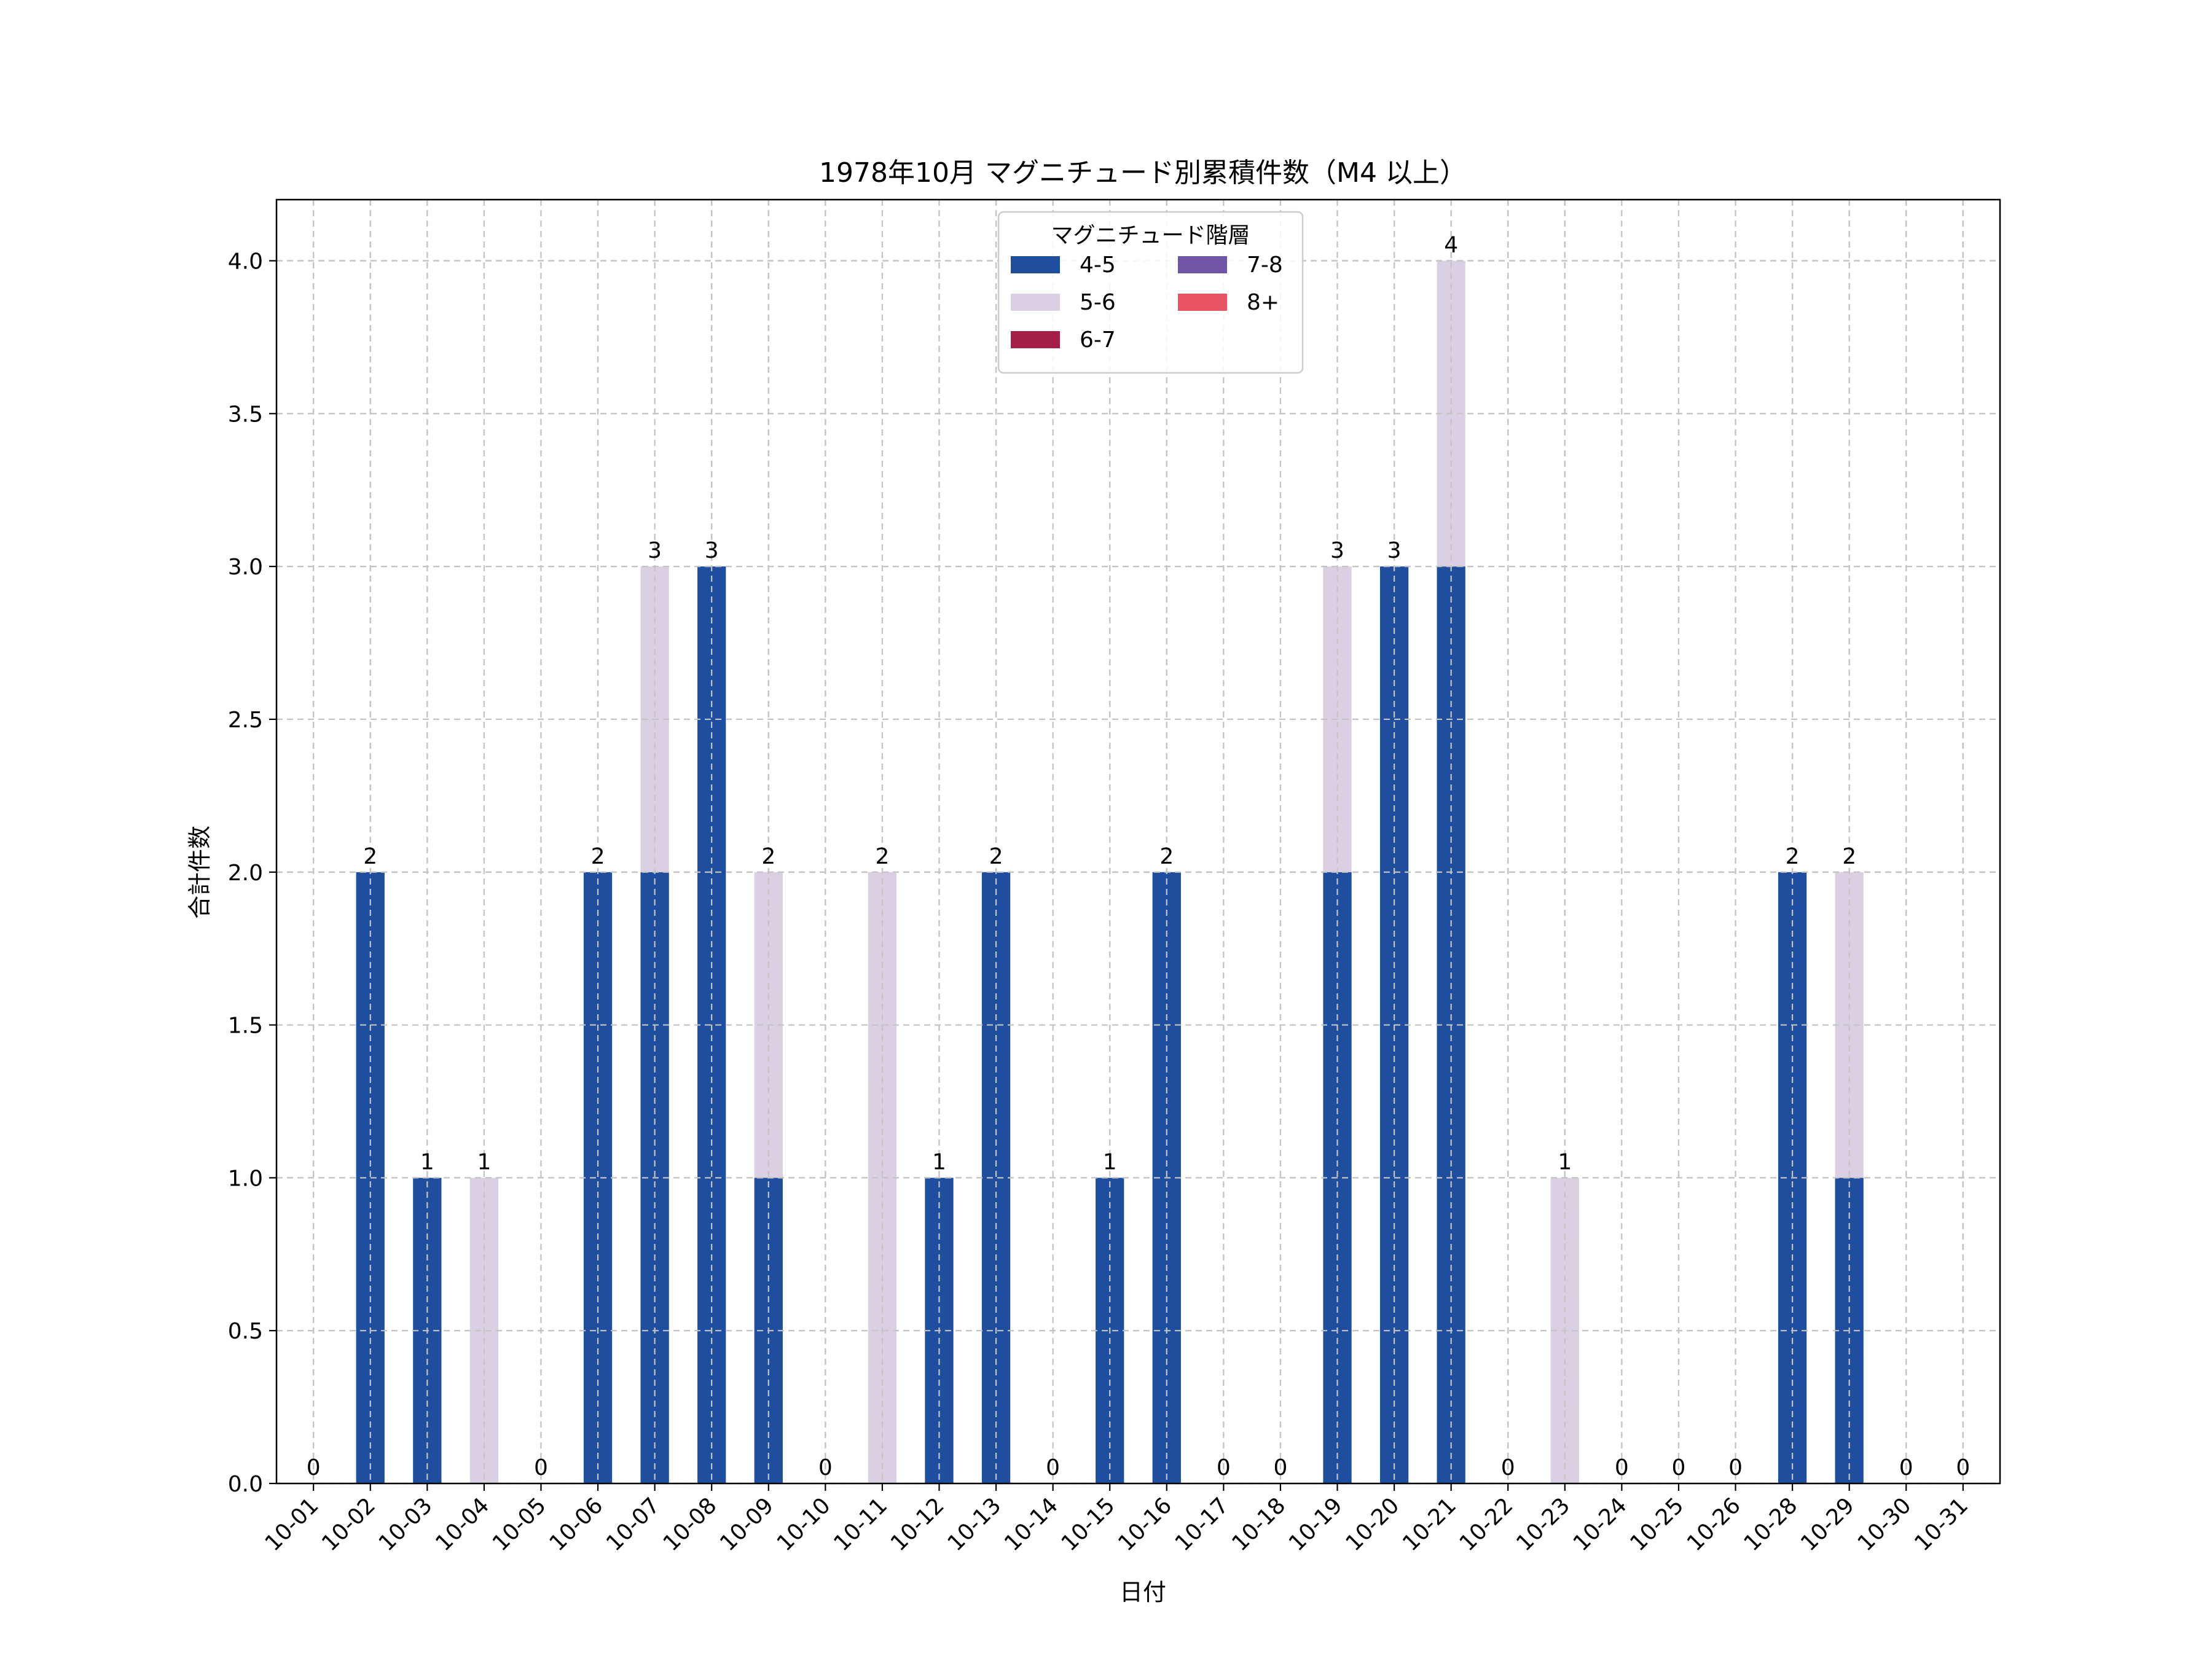 This screenshot has width=2212, height=1661. I want to click on y-tick-label: 0.0, so click(245, 1484).